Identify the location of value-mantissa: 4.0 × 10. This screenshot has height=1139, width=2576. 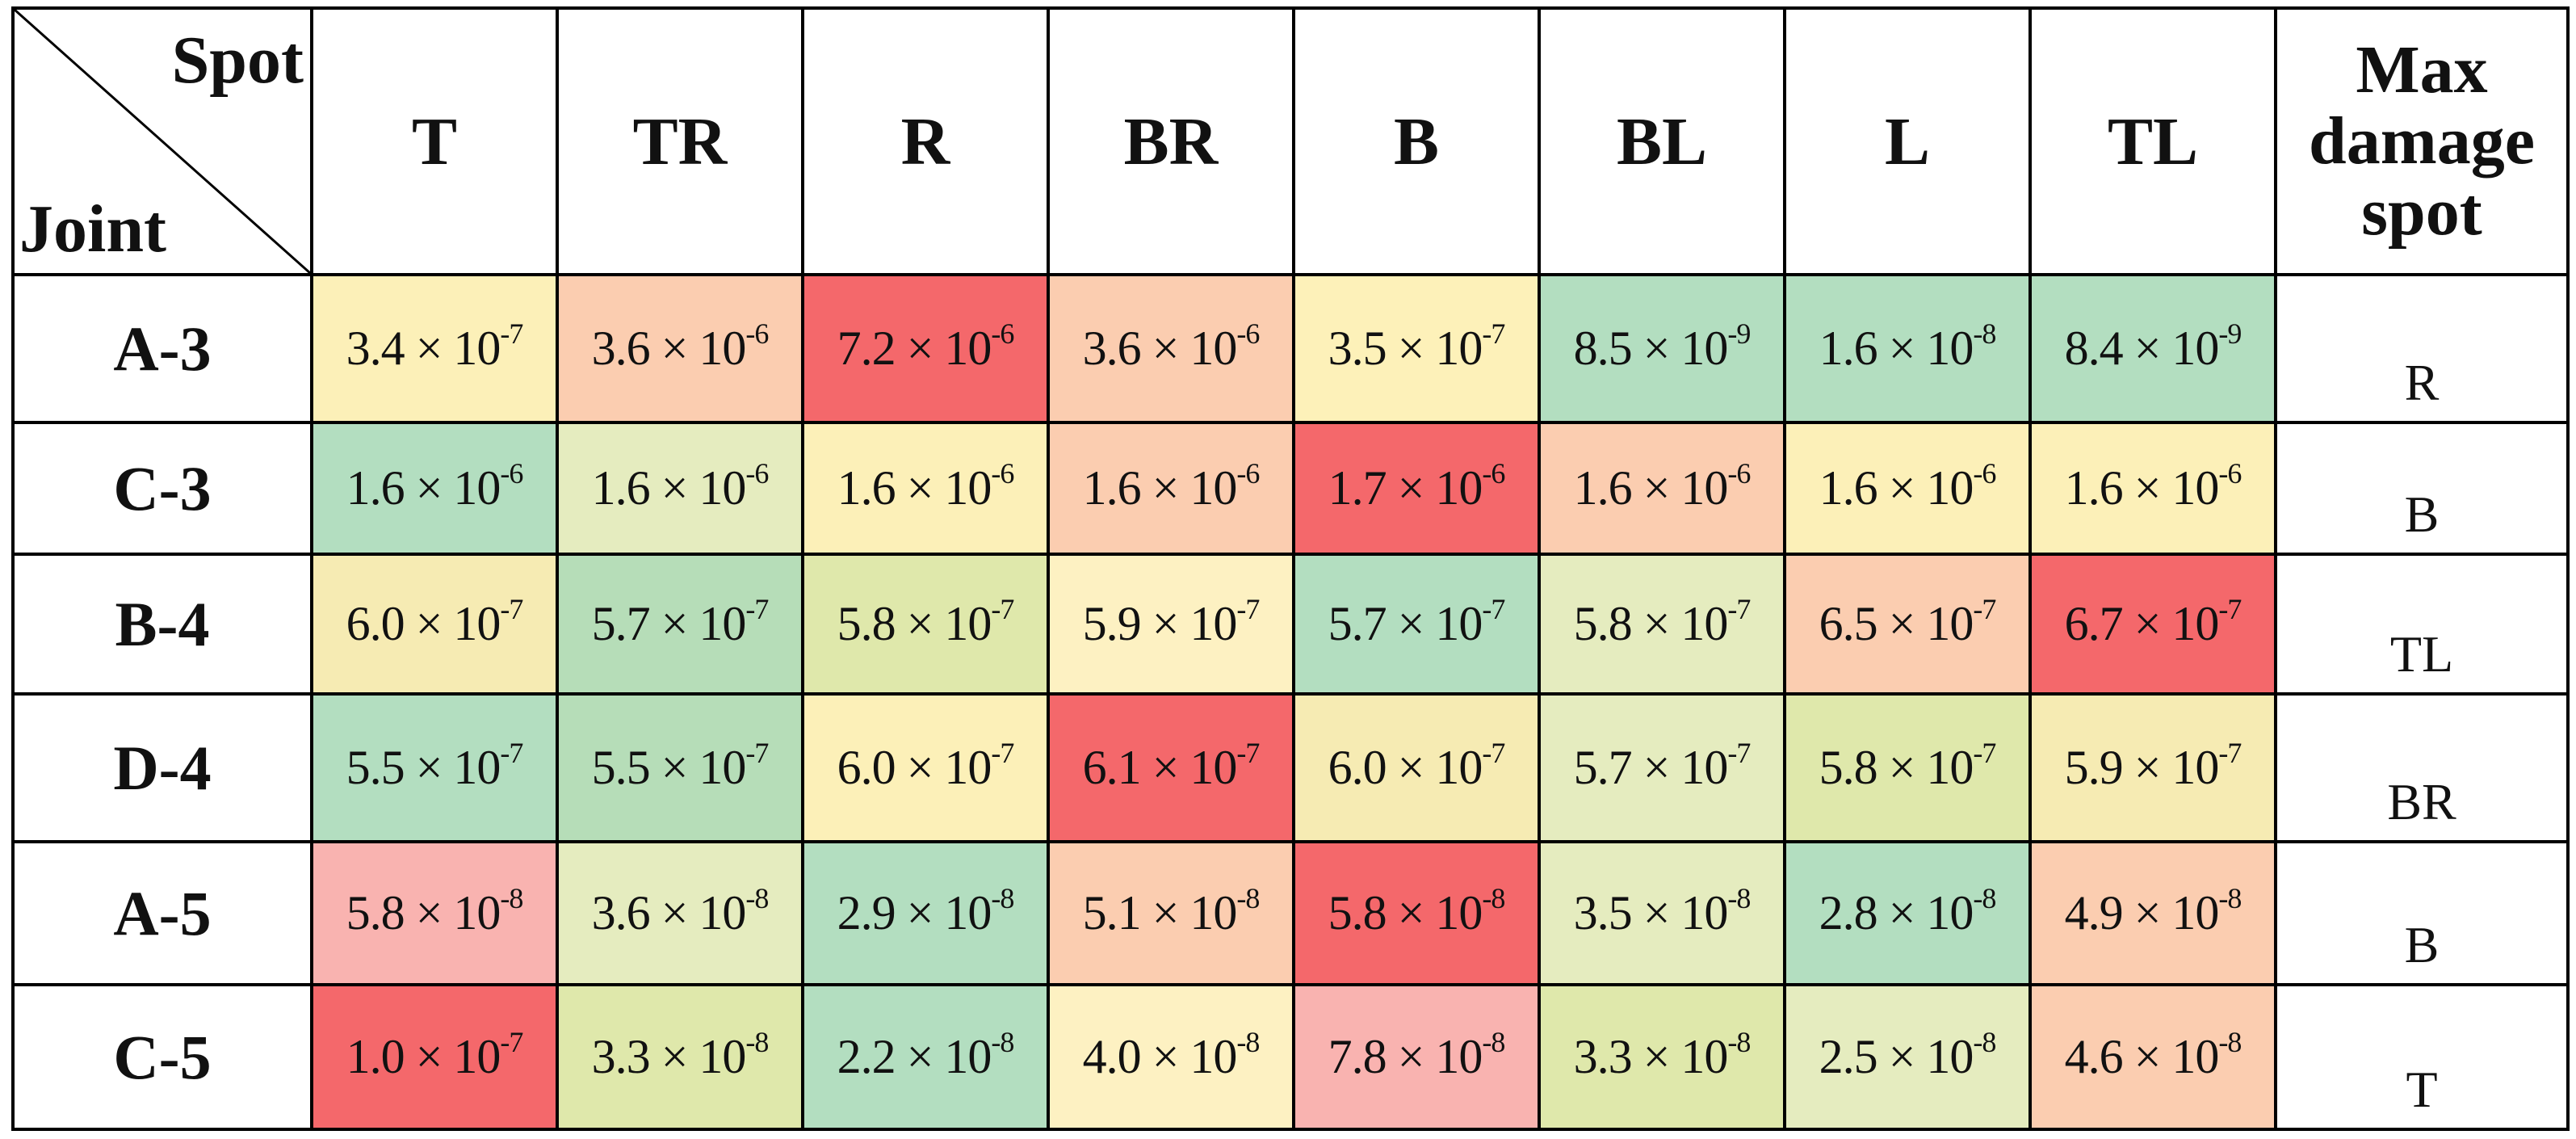
(1160, 1056).